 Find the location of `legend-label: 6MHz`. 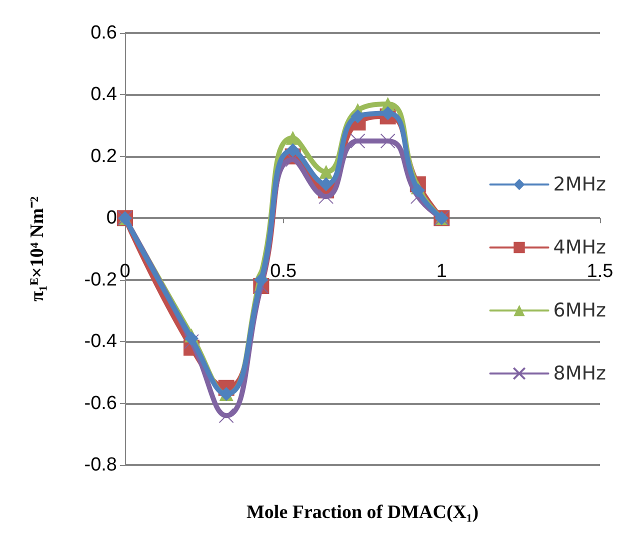

legend-label: 6MHz is located at coordinates (579, 311).